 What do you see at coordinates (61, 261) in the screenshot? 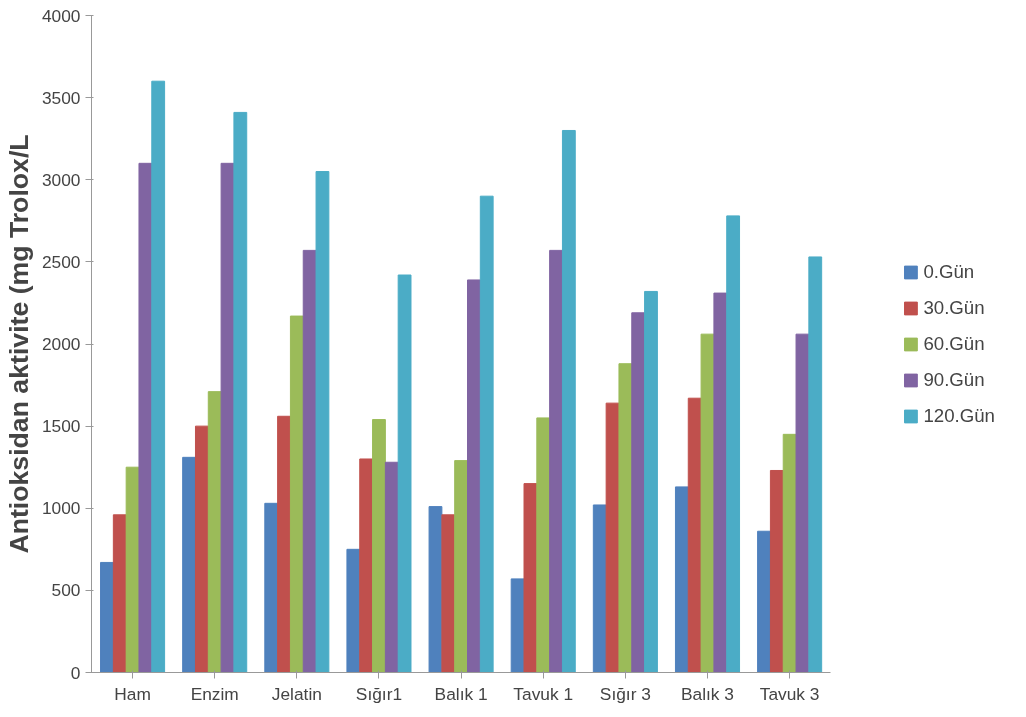
I see `y-tick-label: 2500` at bounding box center [61, 261].